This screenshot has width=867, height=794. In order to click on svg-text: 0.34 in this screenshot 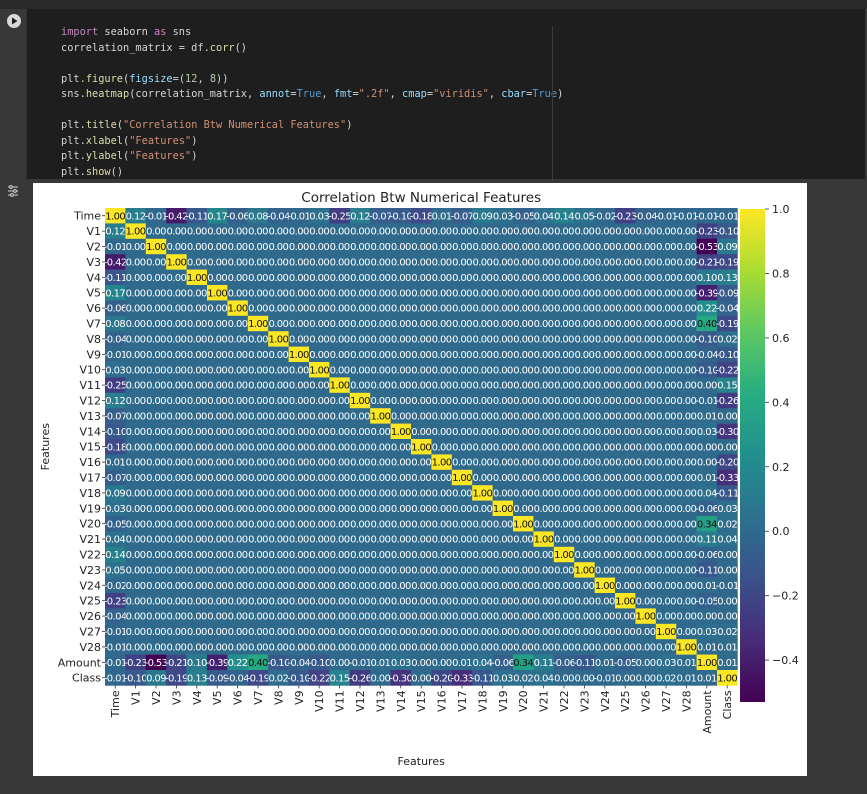, I will do `click(523, 663)`.